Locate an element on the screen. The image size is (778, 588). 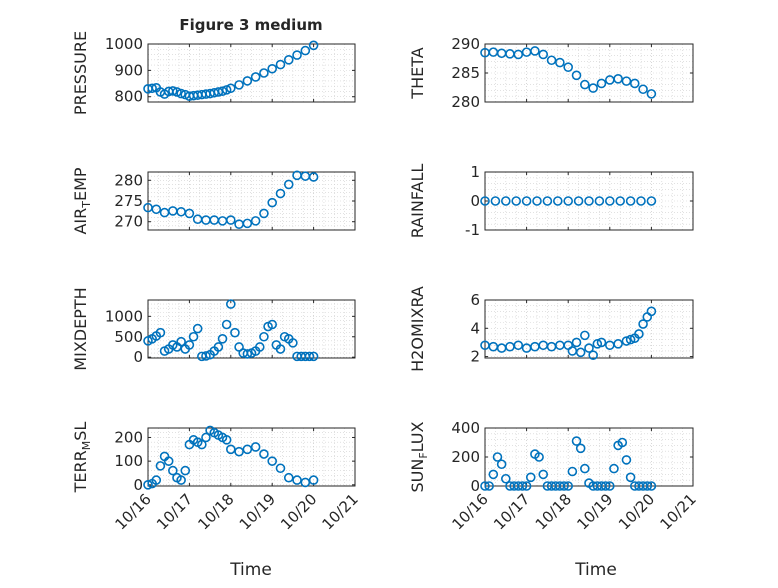
y-tick-label: 290 is located at coordinates (465, 44).